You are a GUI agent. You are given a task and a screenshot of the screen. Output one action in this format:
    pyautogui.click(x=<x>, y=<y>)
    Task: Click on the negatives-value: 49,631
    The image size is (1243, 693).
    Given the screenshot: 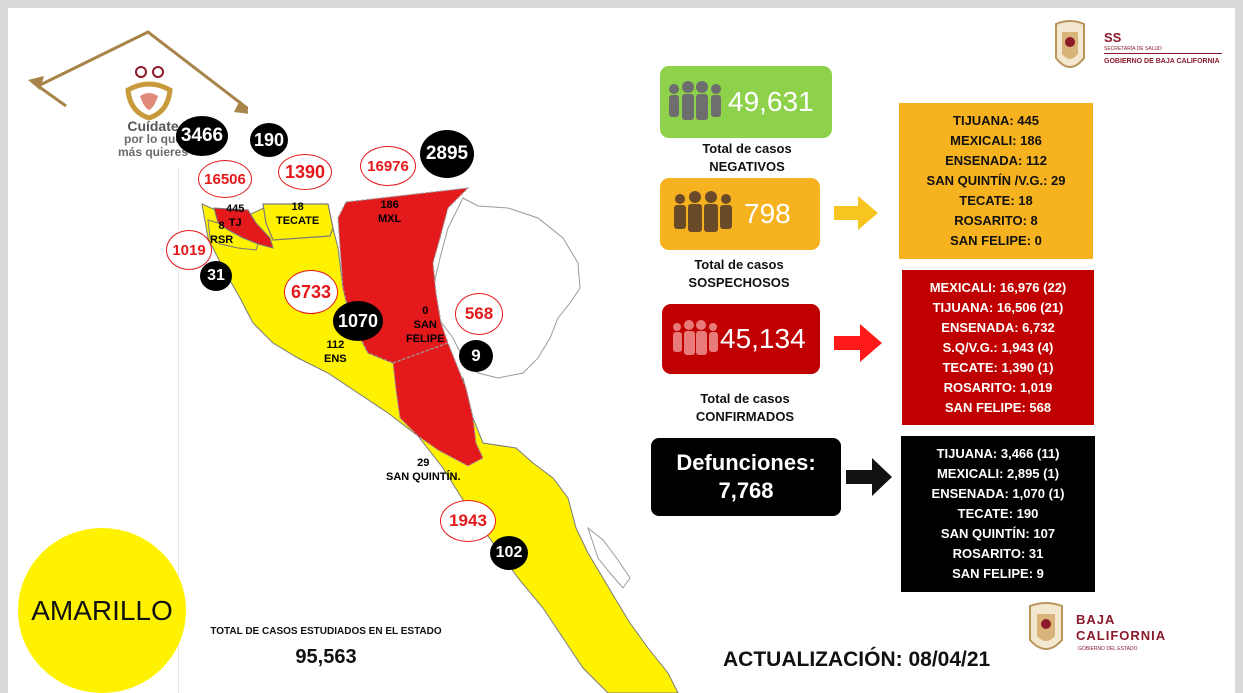 What is the action you would take?
    pyautogui.click(x=771, y=101)
    